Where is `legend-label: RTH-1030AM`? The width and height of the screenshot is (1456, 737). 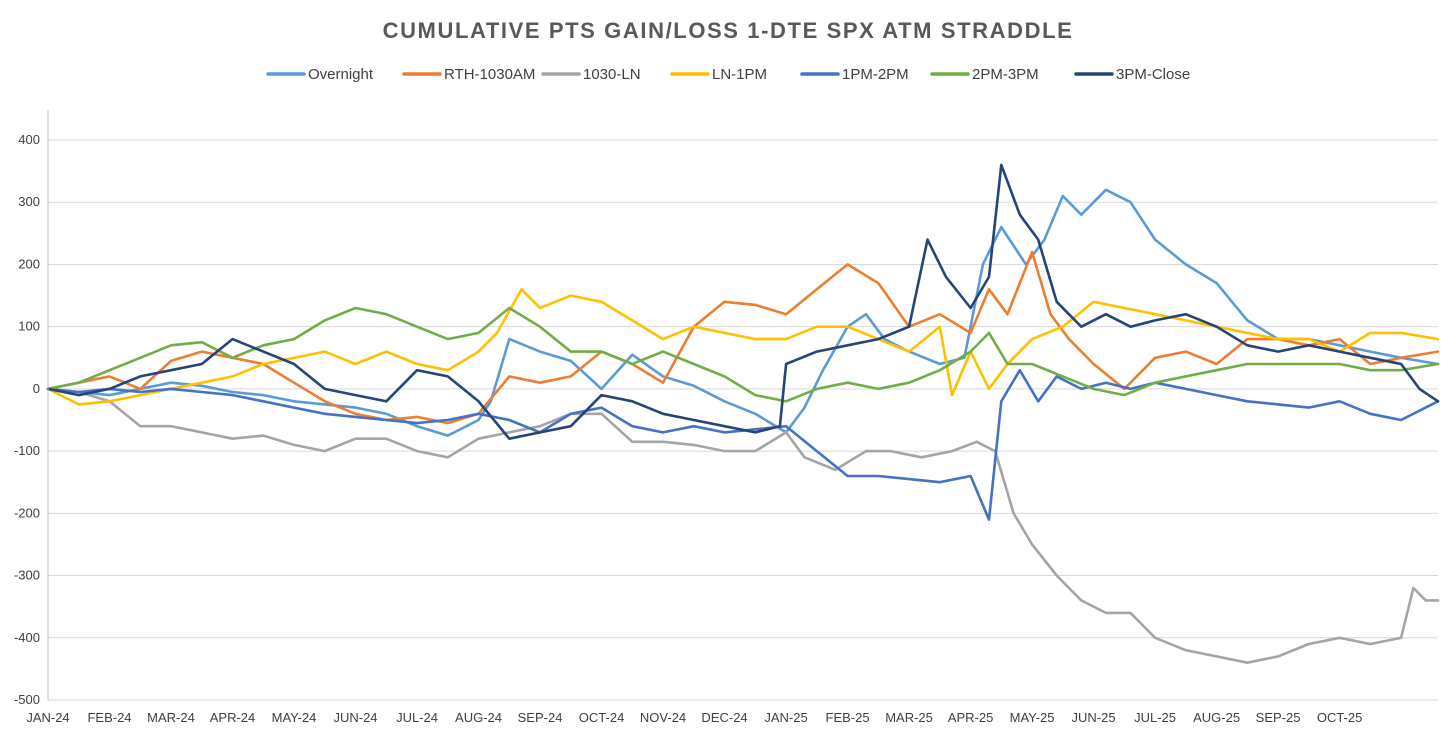
legend-label: RTH-1030AM is located at coordinates (489, 74).